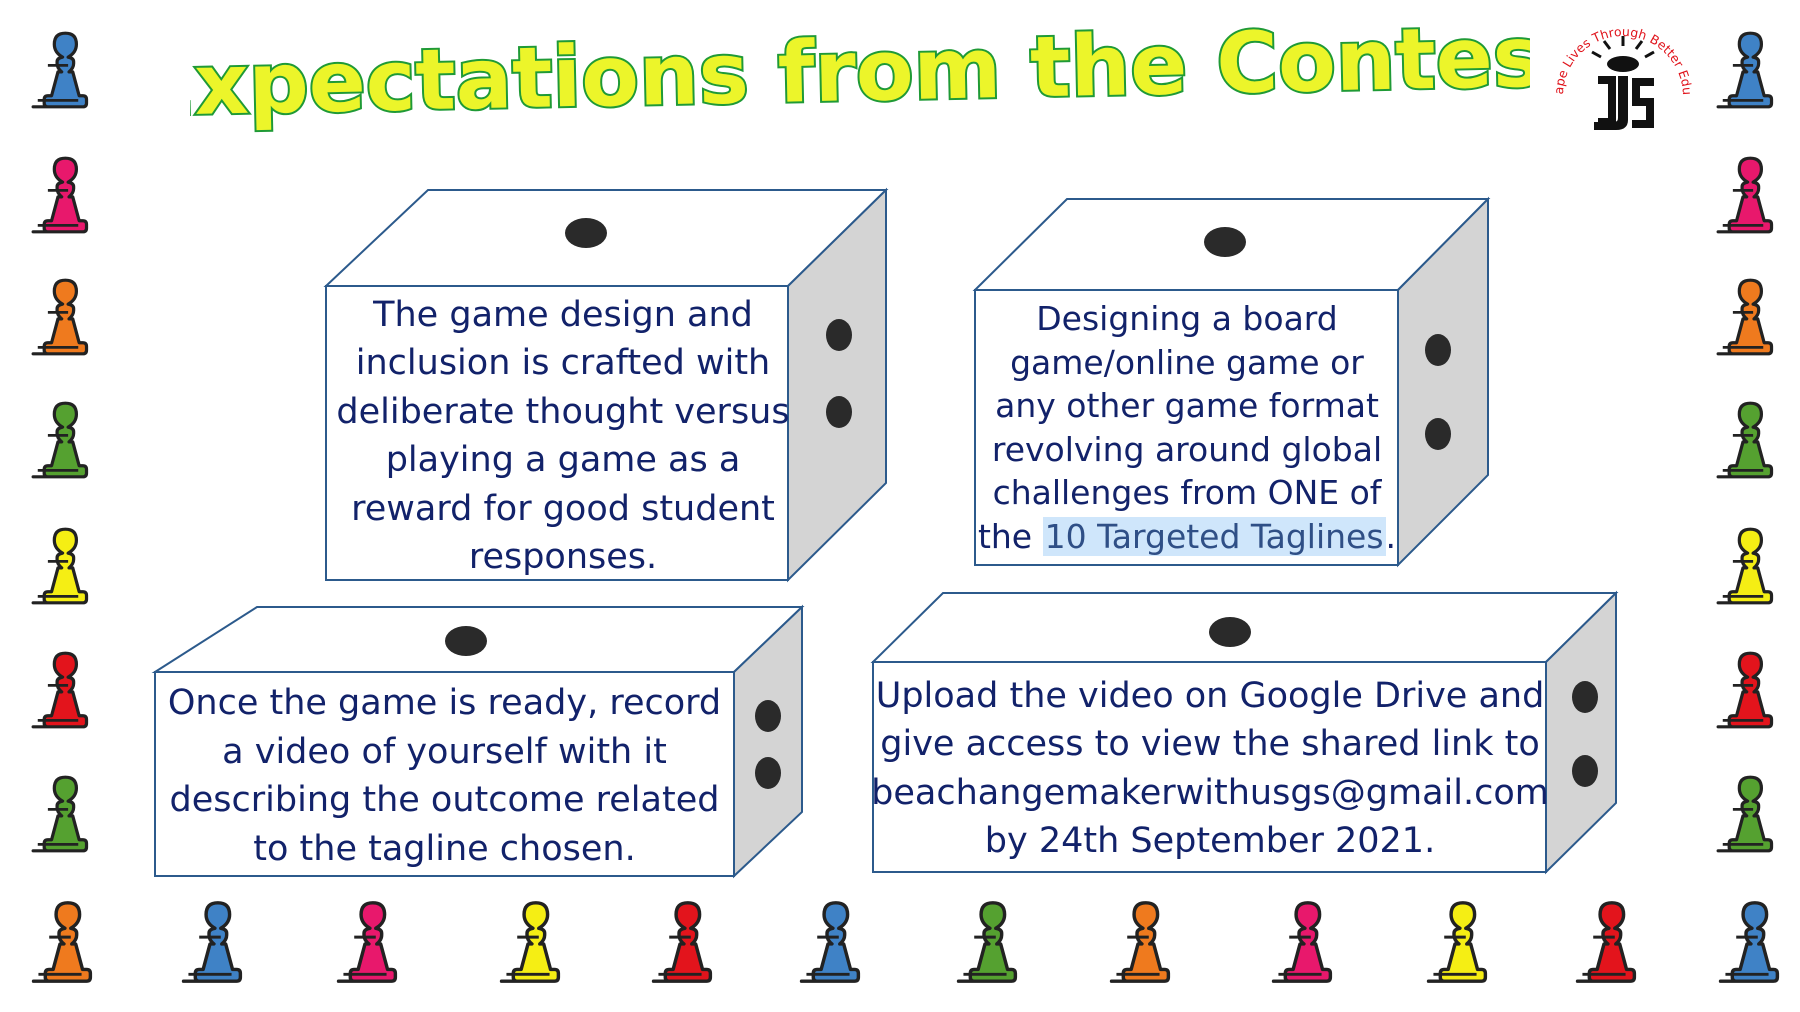 This screenshot has width=1800, height=1012. Describe the element at coordinates (860, 72) in the screenshot. I see `page-title: Expectations from the Contest` at that location.